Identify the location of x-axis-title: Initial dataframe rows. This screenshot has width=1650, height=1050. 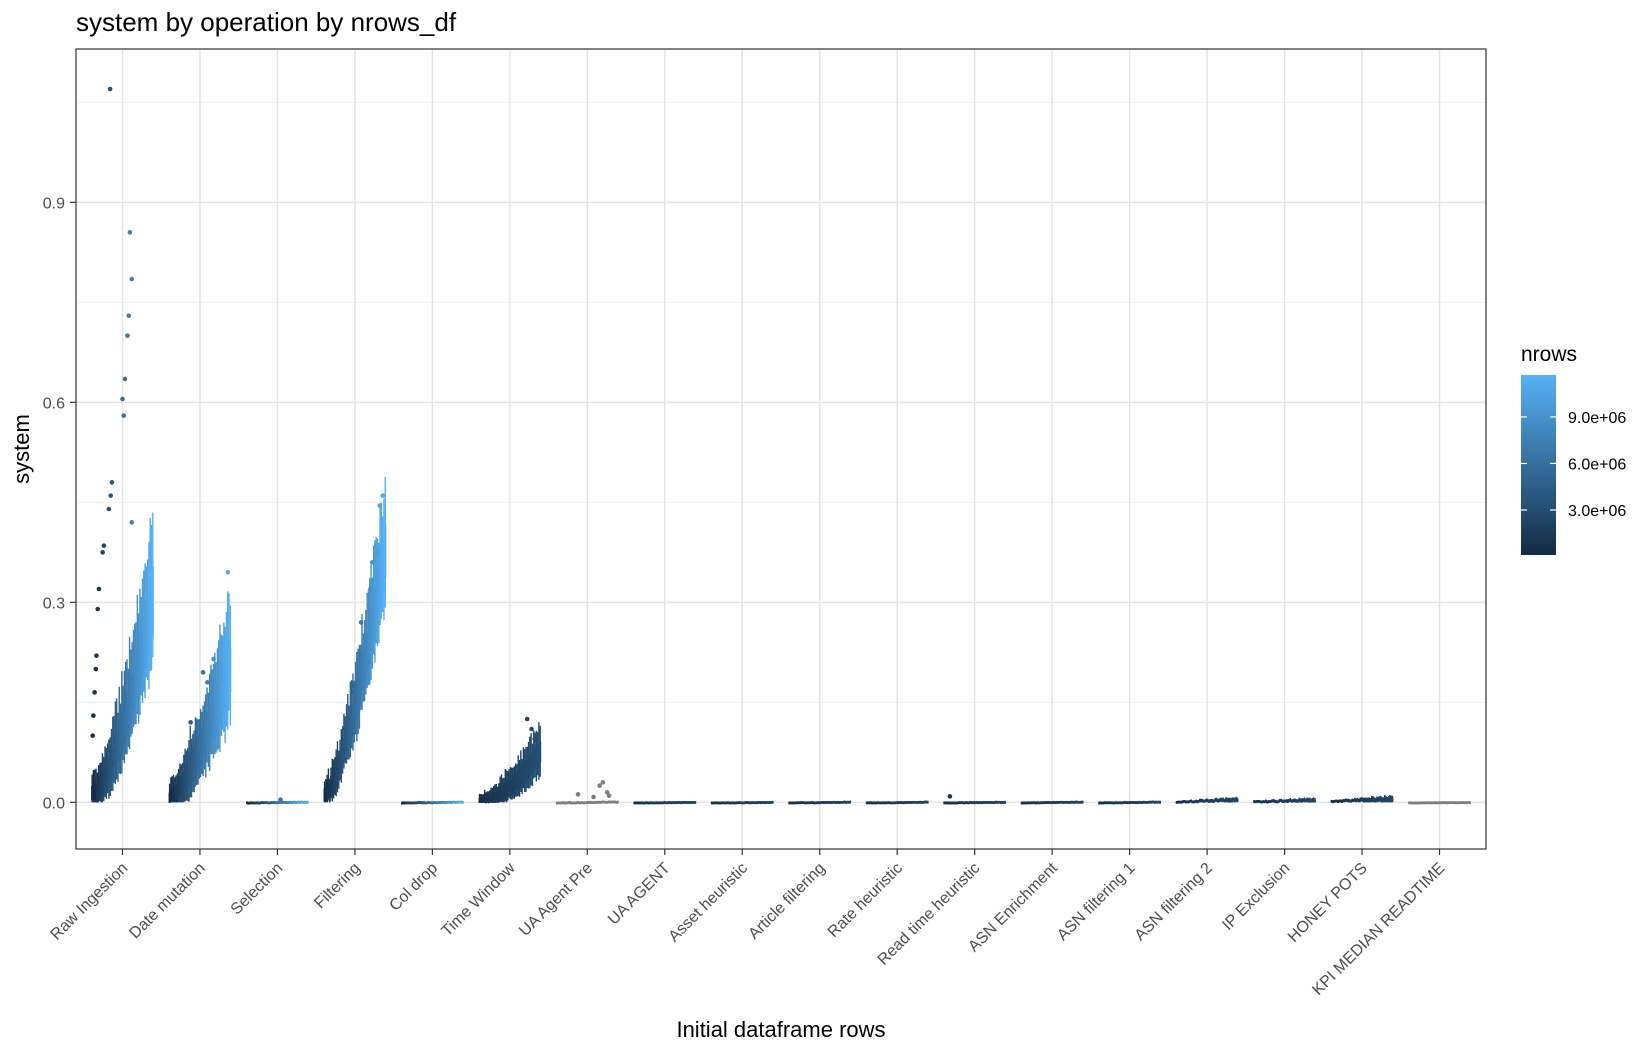
(780, 1029).